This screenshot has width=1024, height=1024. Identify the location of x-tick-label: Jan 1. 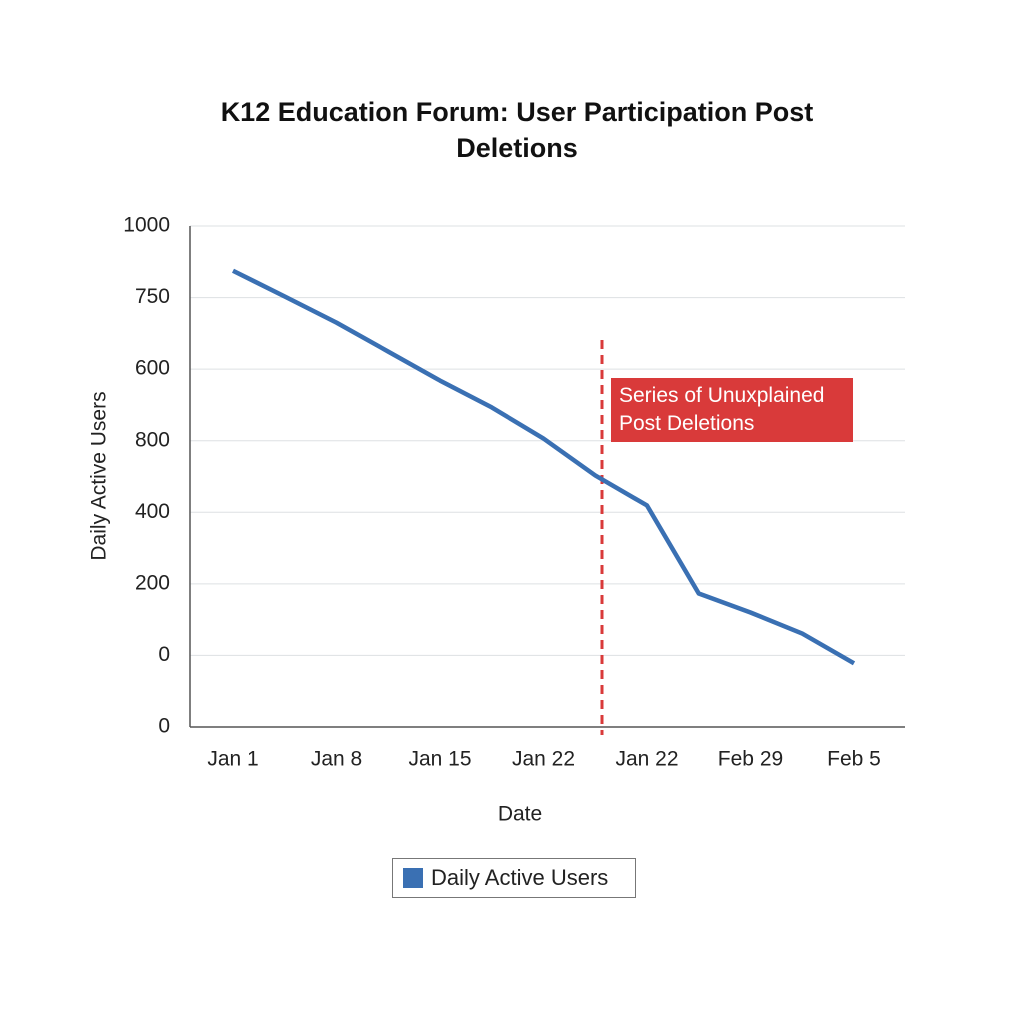
(232, 759).